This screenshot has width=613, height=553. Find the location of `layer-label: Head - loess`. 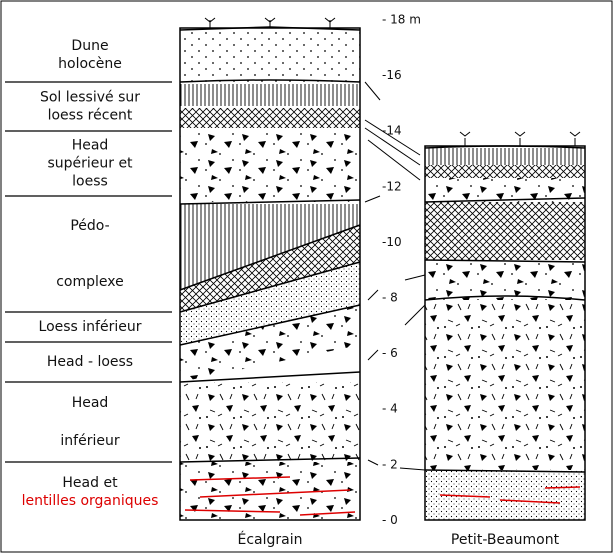

layer-label: Head - loess is located at coordinates (90, 362).